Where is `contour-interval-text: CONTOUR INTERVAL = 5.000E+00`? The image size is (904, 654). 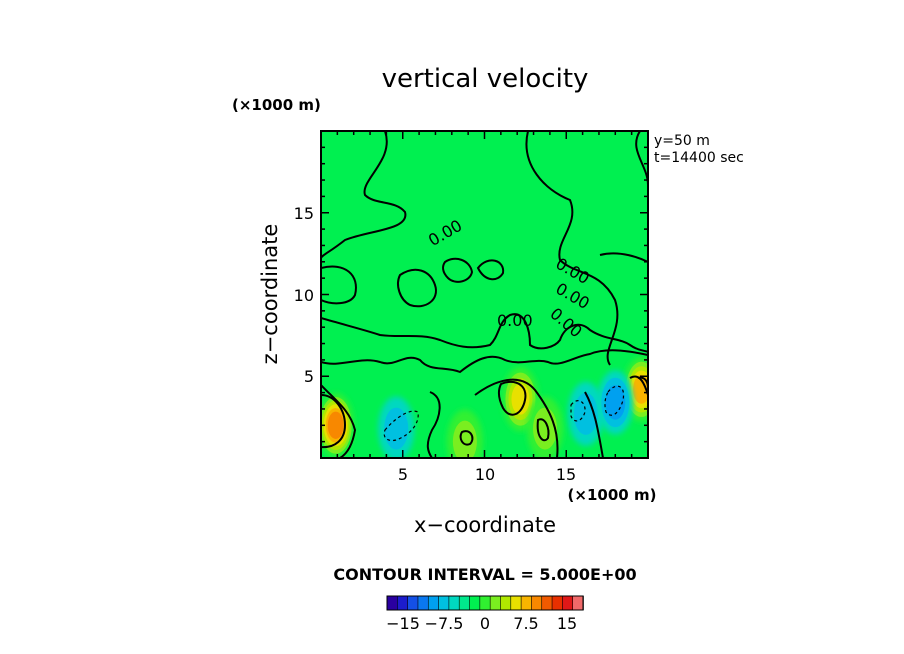 contour-interval-text: CONTOUR INTERVAL = 5.000E+00 is located at coordinates (484, 574).